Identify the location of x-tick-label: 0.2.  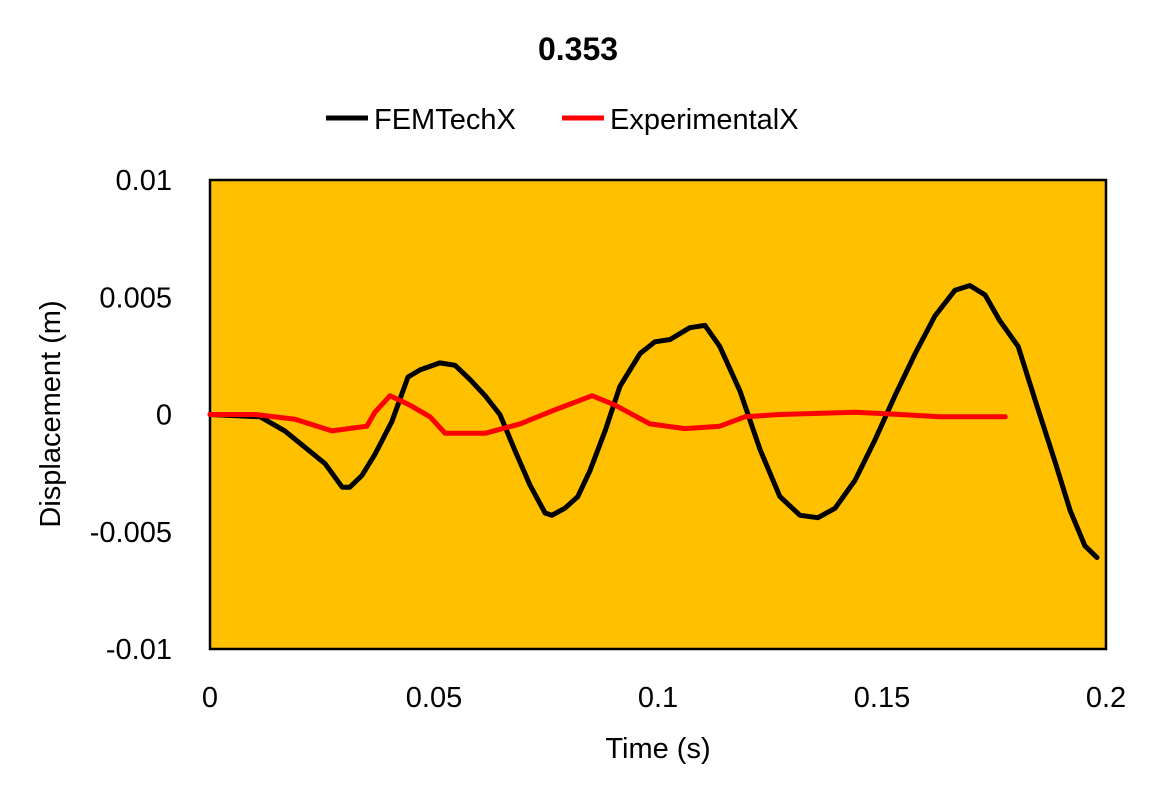
(1106, 698).